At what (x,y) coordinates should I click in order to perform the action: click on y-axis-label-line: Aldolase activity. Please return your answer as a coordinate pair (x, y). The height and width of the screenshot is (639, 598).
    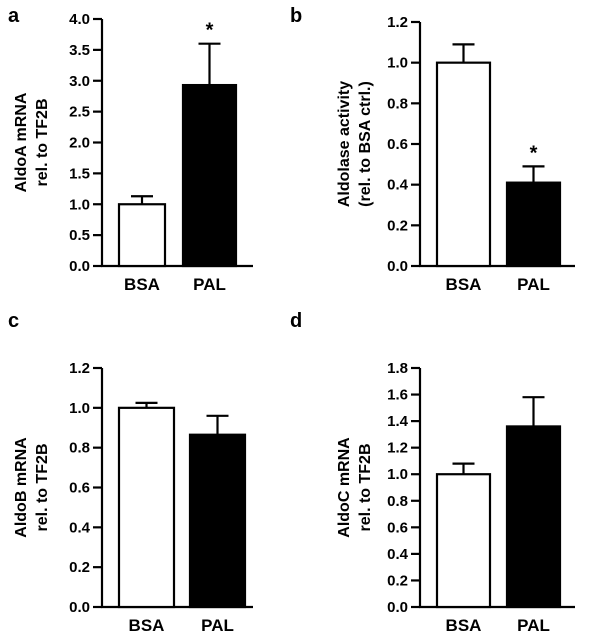
    Looking at the image, I should click on (344, 144).